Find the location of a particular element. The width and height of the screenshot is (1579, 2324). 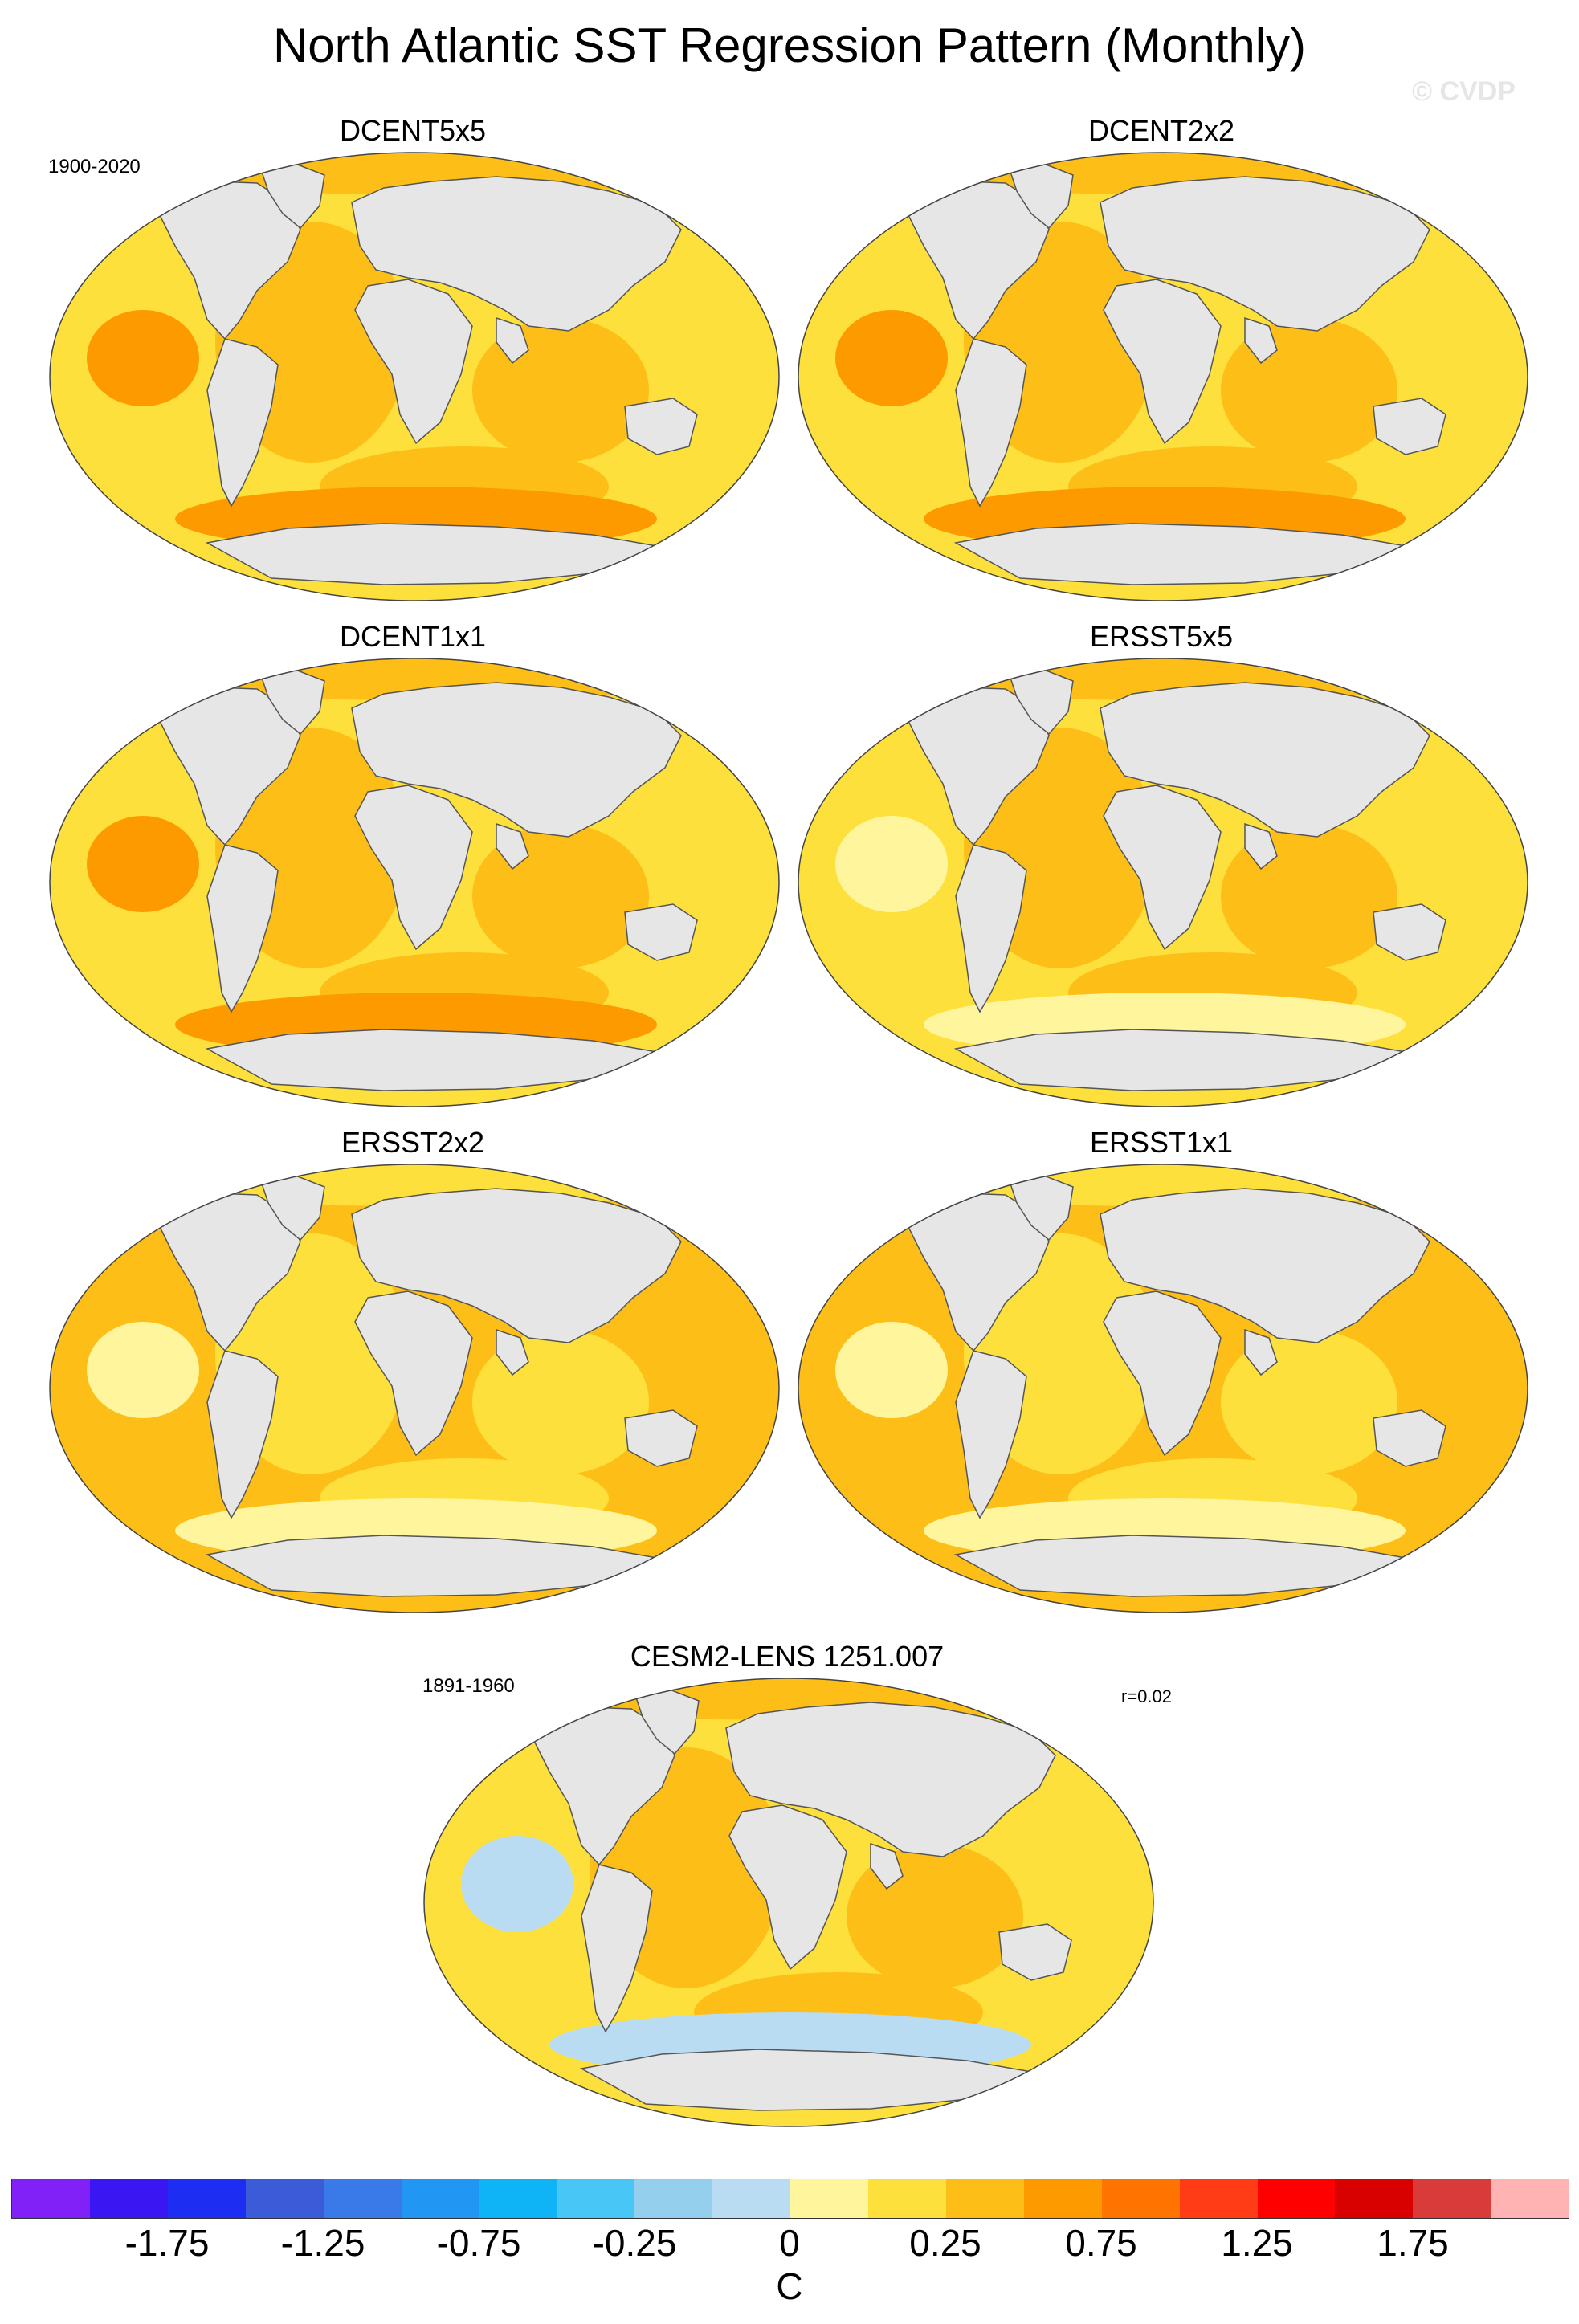

panel-title-ersst2x2: ERSST2x2 is located at coordinates (413, 1143).